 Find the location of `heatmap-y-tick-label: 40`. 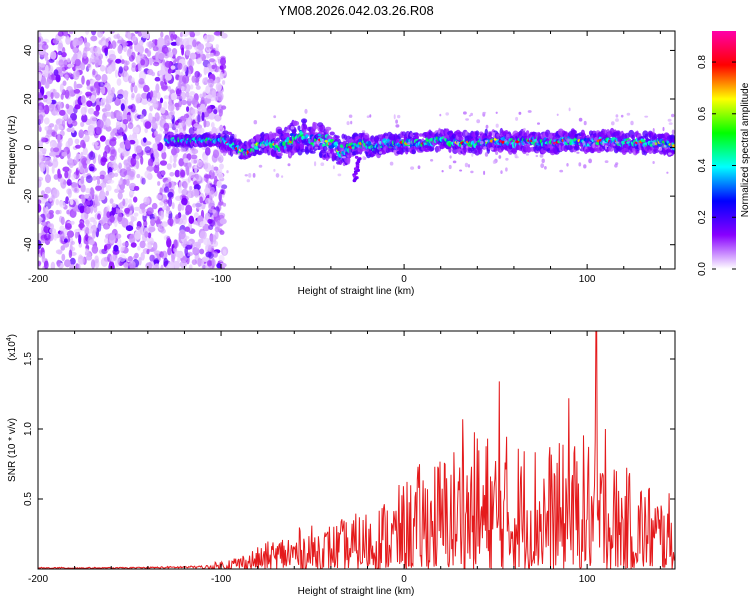

heatmap-y-tick-label: 40 is located at coordinates (28, 50).